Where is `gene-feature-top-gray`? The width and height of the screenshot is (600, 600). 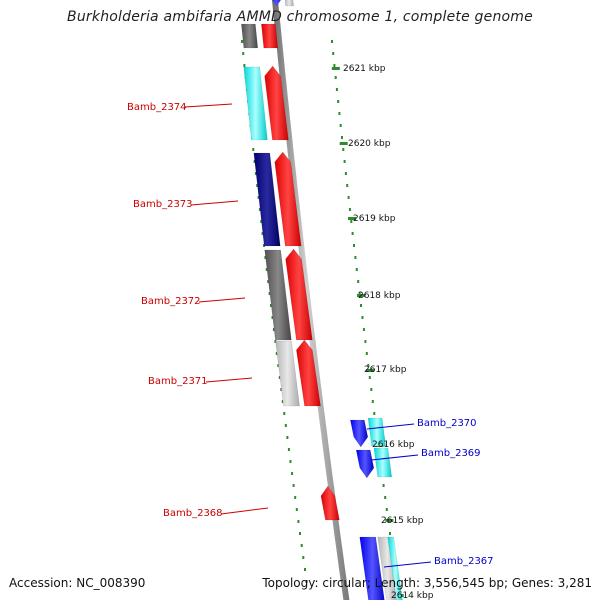 gene-feature-top-gray is located at coordinates (289, 3).